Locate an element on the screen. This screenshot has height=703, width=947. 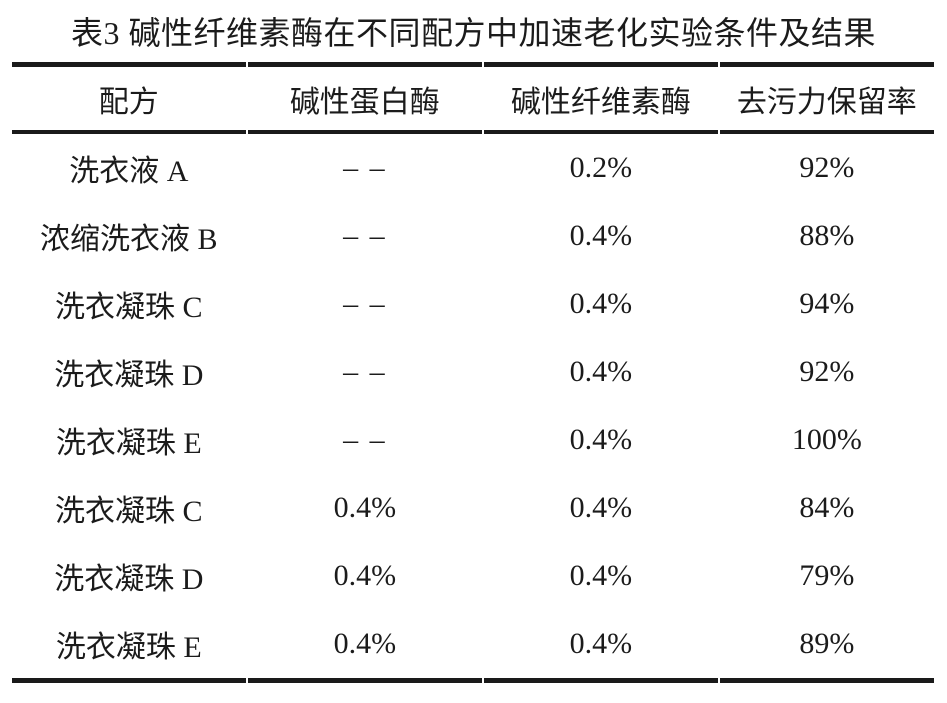
table-row: 洗衣液 A – – 0.2% 92% is located at coordinates (473, 168).